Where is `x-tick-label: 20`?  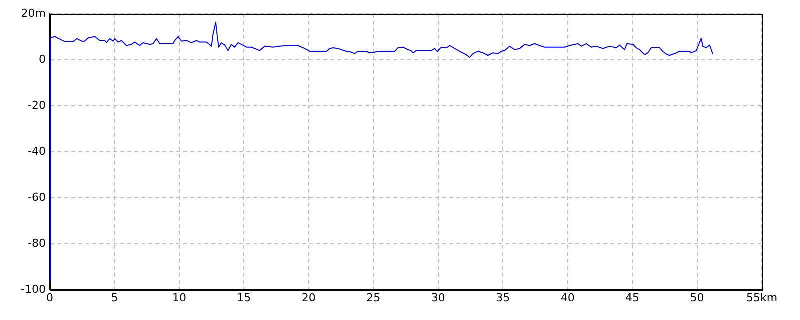 x-tick-label: 20 is located at coordinates (309, 297).